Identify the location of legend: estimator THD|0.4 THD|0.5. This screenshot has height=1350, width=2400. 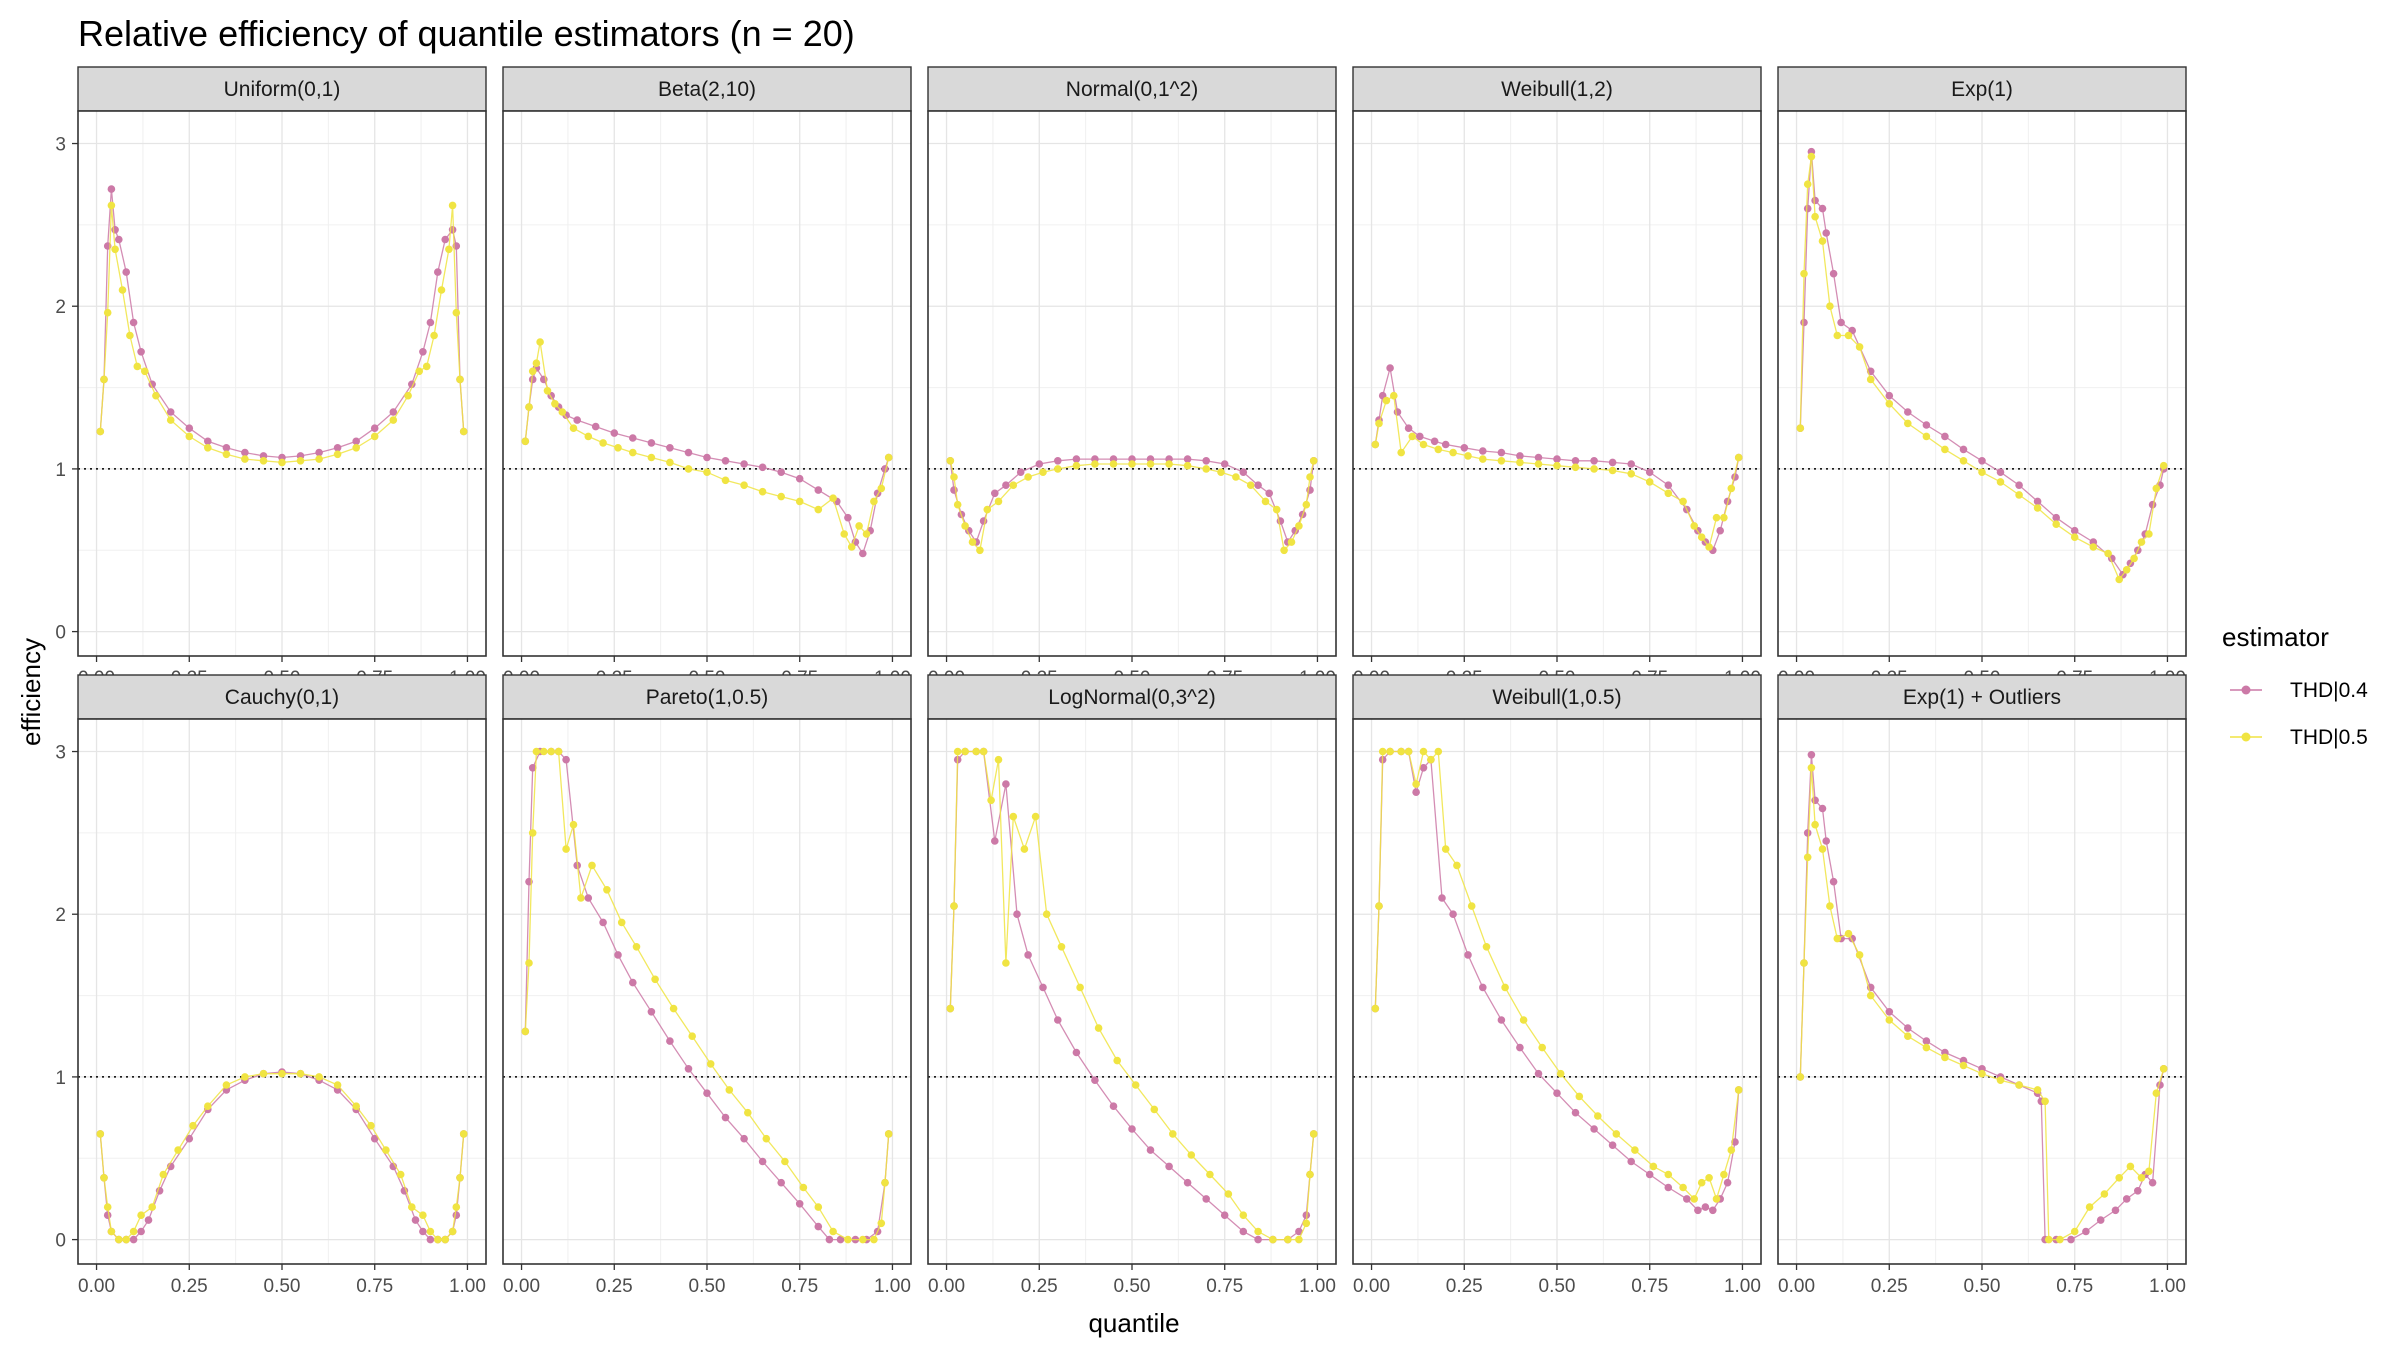
(2295, 685).